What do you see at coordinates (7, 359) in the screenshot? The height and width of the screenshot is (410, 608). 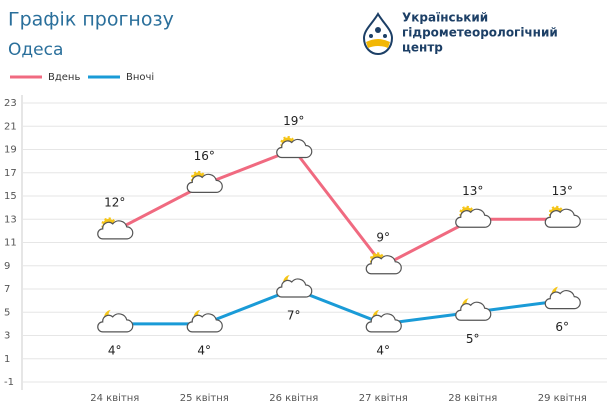 I see `y-tick-label: 1` at bounding box center [7, 359].